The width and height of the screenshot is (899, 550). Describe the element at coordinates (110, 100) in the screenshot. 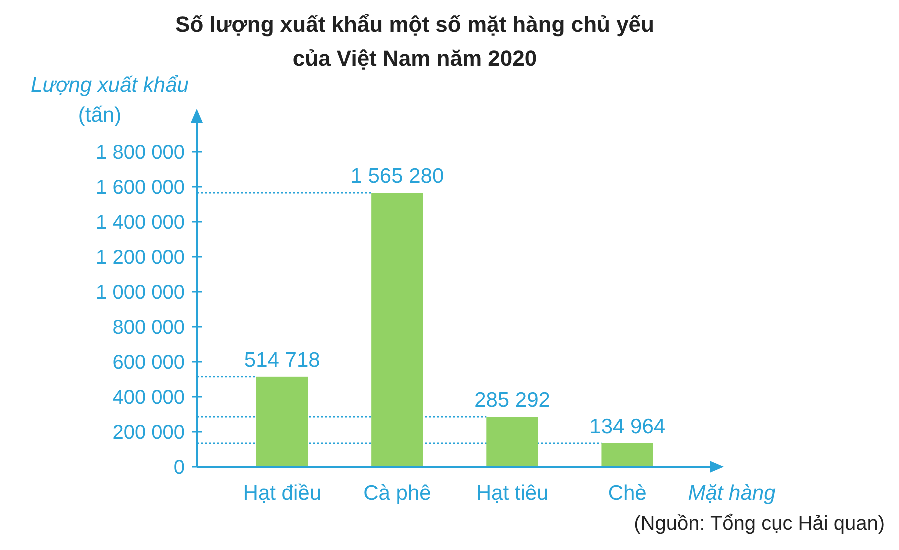

I see `y-axis-title: Lượng xuất khẩu (tấn)` at that location.